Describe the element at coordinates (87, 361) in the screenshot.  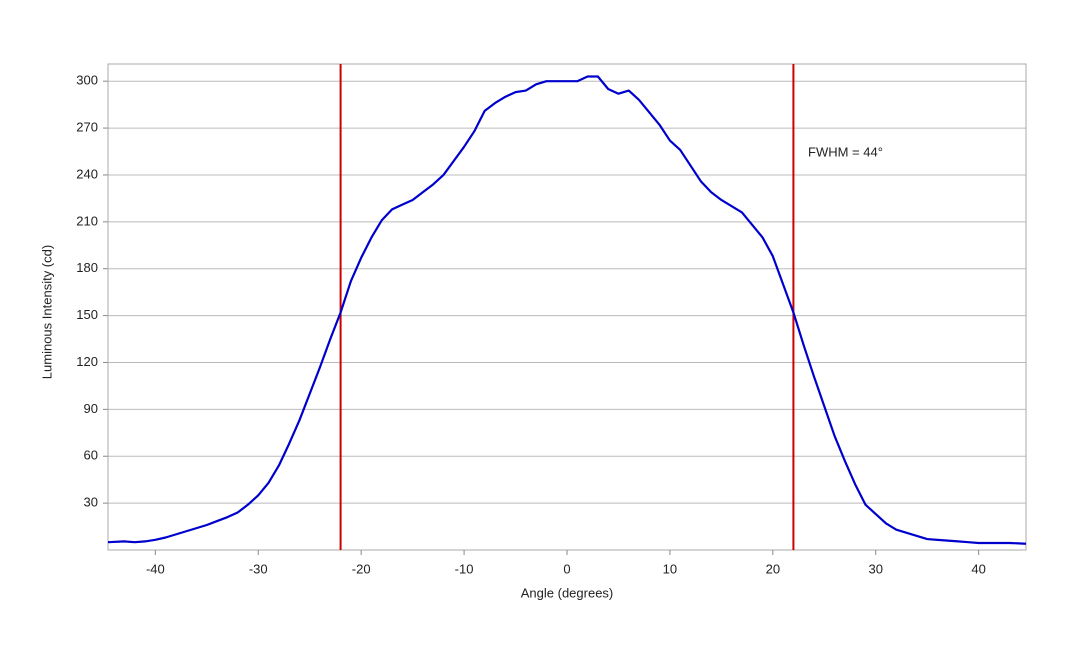
I see `y-tick-label: 120` at that location.